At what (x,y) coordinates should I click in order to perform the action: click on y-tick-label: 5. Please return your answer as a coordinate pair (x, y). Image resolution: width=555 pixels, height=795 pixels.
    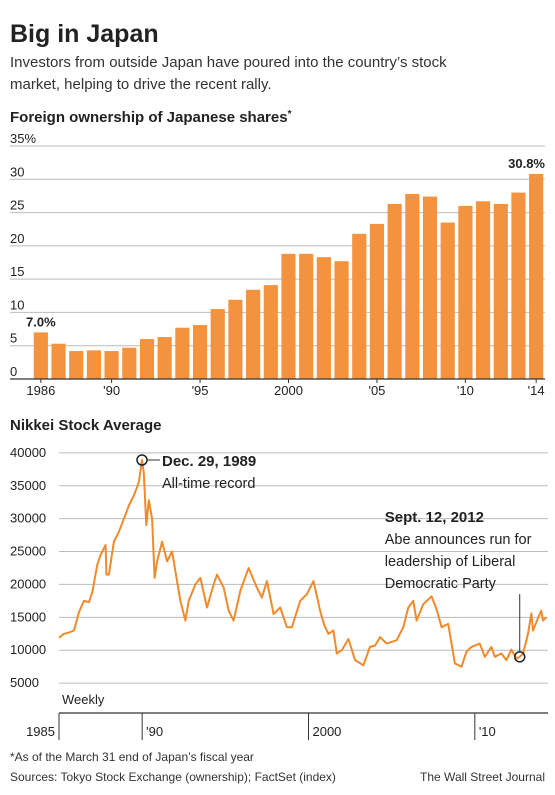
    Looking at the image, I should click on (13, 338).